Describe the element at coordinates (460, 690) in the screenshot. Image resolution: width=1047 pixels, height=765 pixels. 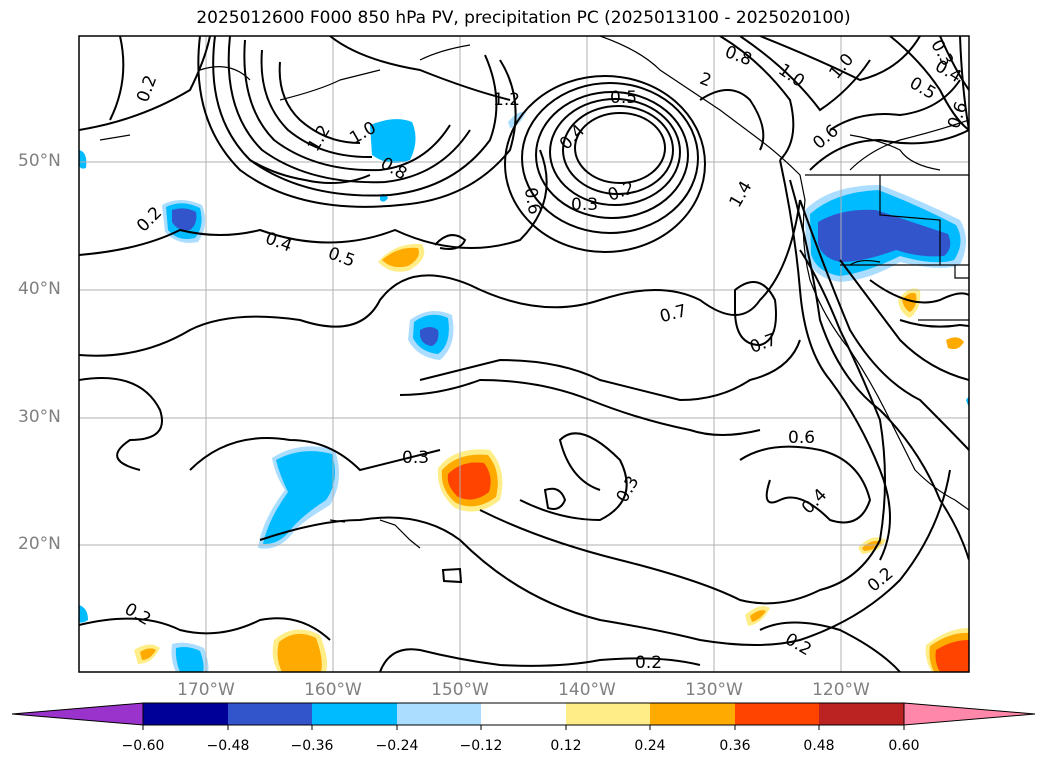
I see `lon-label: 150°W` at that location.